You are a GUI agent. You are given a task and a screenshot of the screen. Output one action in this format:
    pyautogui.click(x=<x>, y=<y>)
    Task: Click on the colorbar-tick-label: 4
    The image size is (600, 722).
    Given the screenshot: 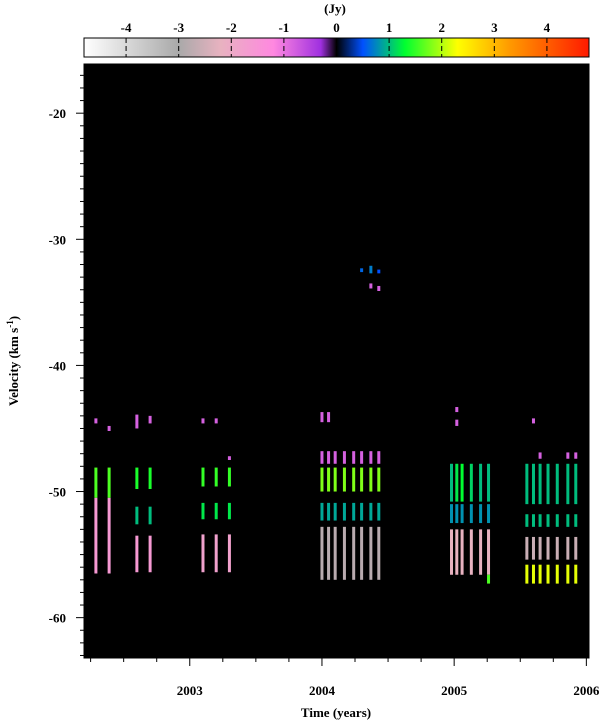 What is the action you would take?
    pyautogui.click(x=547, y=27)
    